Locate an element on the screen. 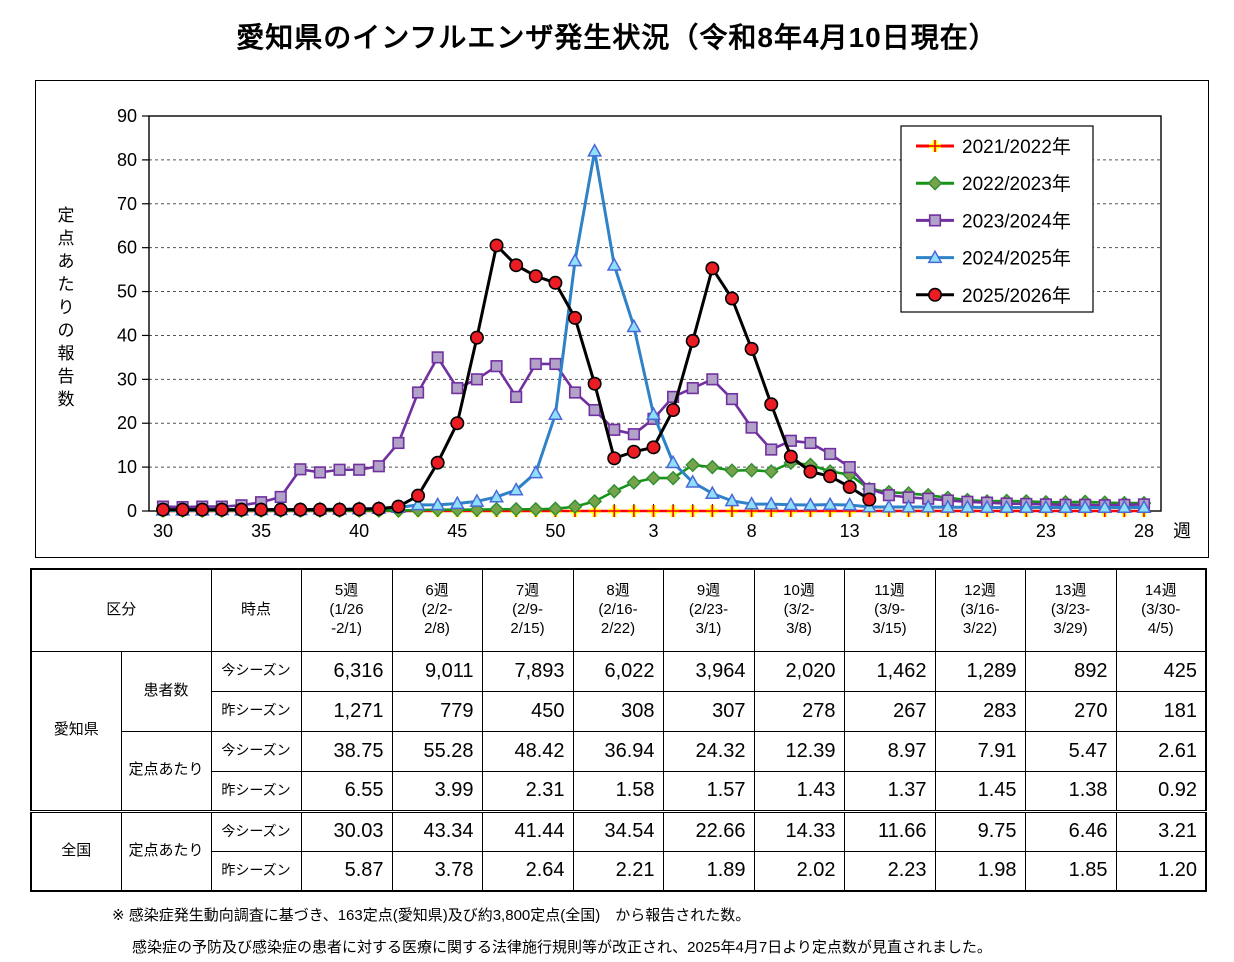  legend-item: 2024/2025年 is located at coordinates (993, 259).